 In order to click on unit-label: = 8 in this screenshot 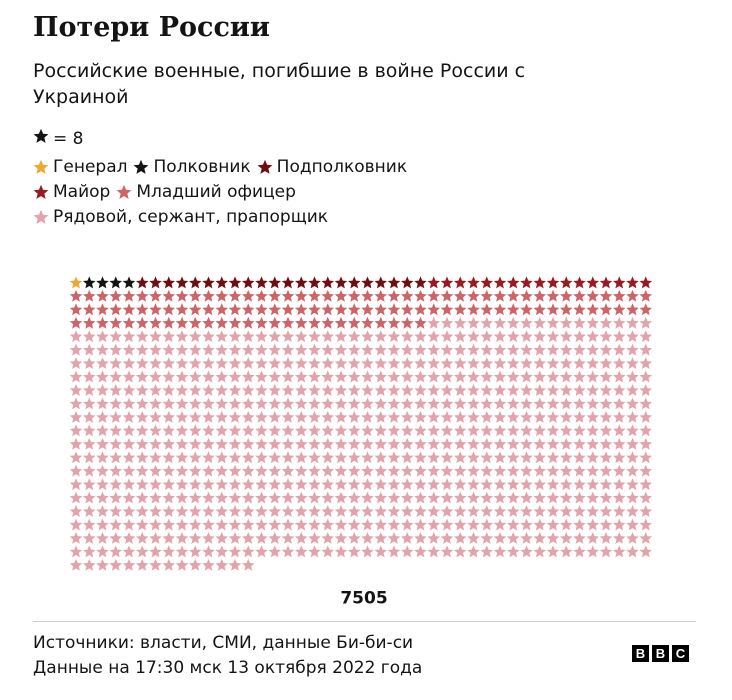, I will do `click(68, 138)`.